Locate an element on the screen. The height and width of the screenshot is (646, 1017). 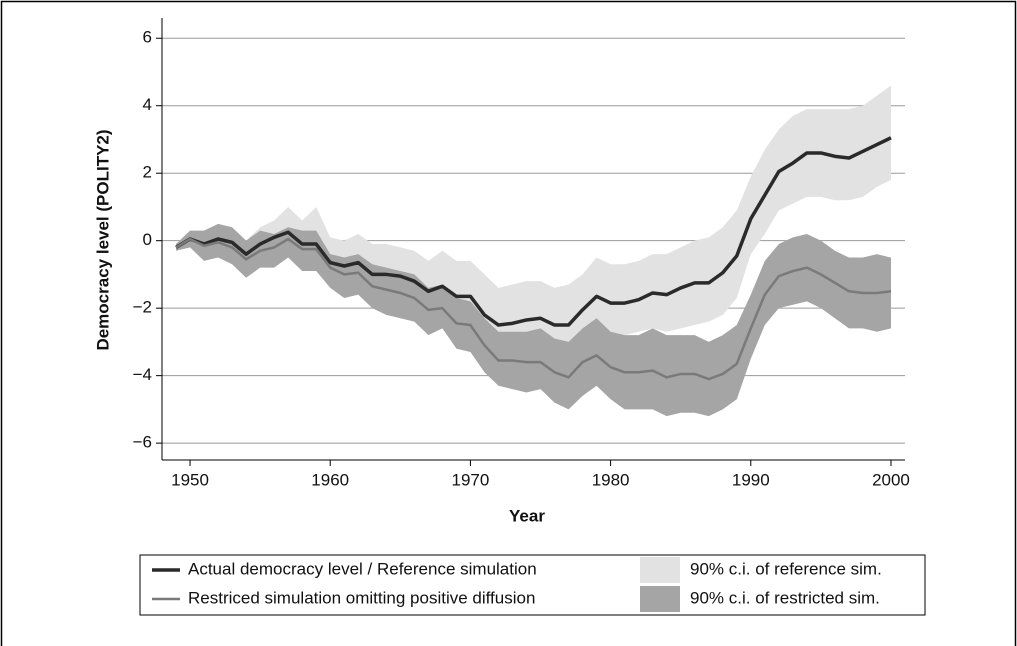
x-tick-label: 1980 is located at coordinates (611, 479).